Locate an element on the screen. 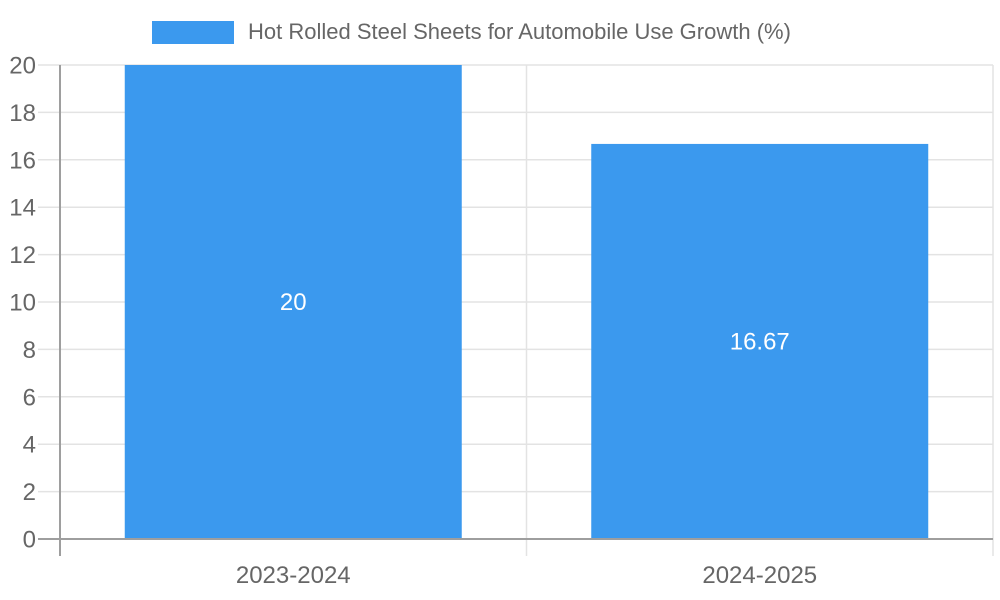 This screenshot has width=1000, height=600. y-tick-label: 8 is located at coordinates (29, 350).